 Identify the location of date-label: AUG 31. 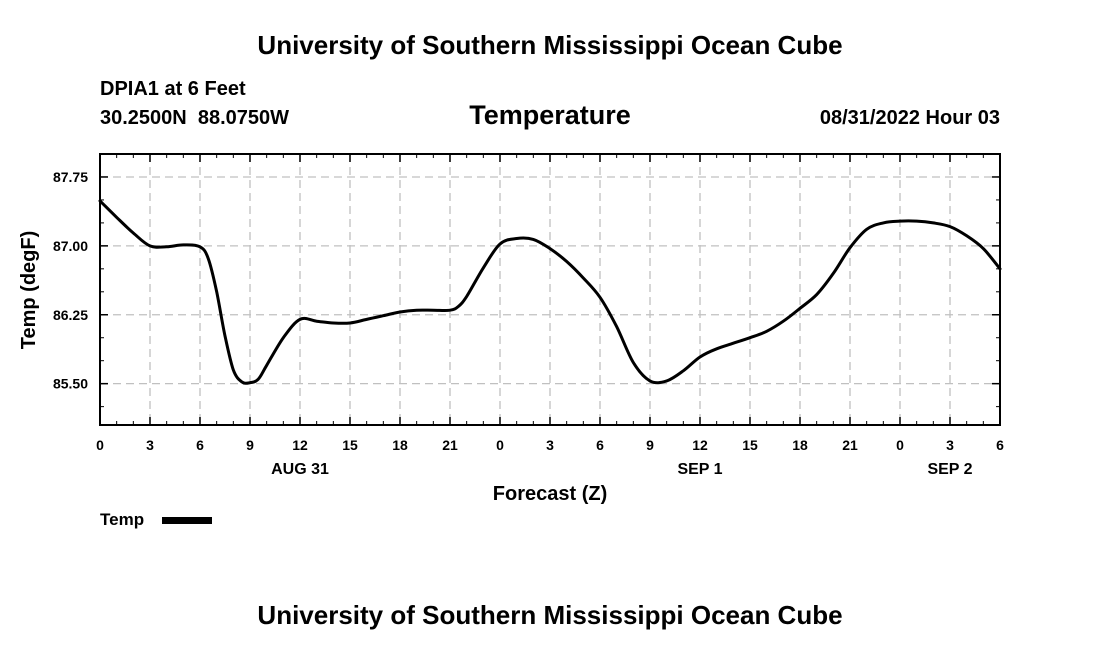
(300, 469).